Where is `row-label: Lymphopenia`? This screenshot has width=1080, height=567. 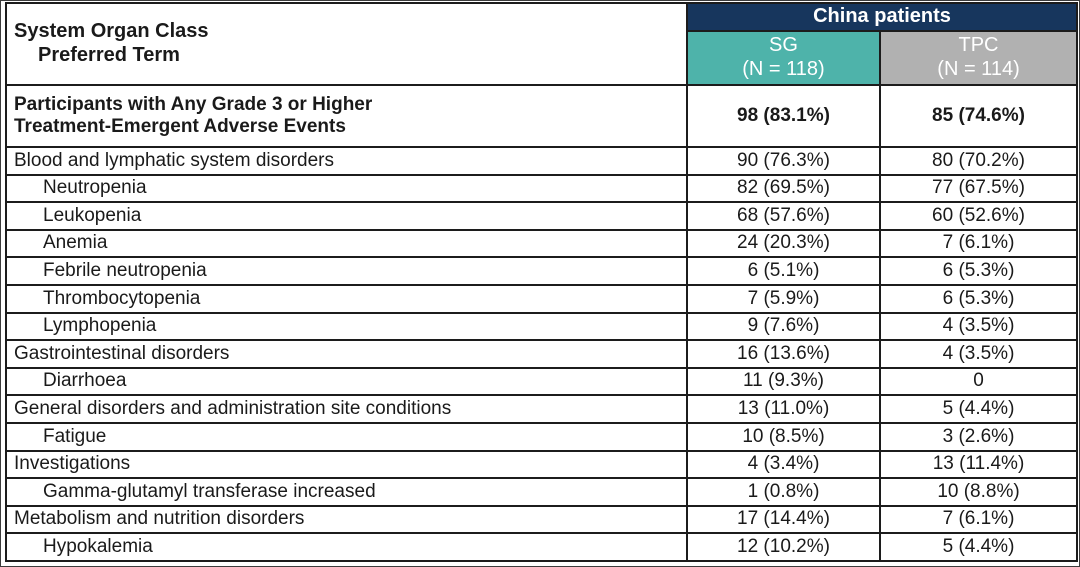 row-label: Lymphopenia is located at coordinates (346, 326).